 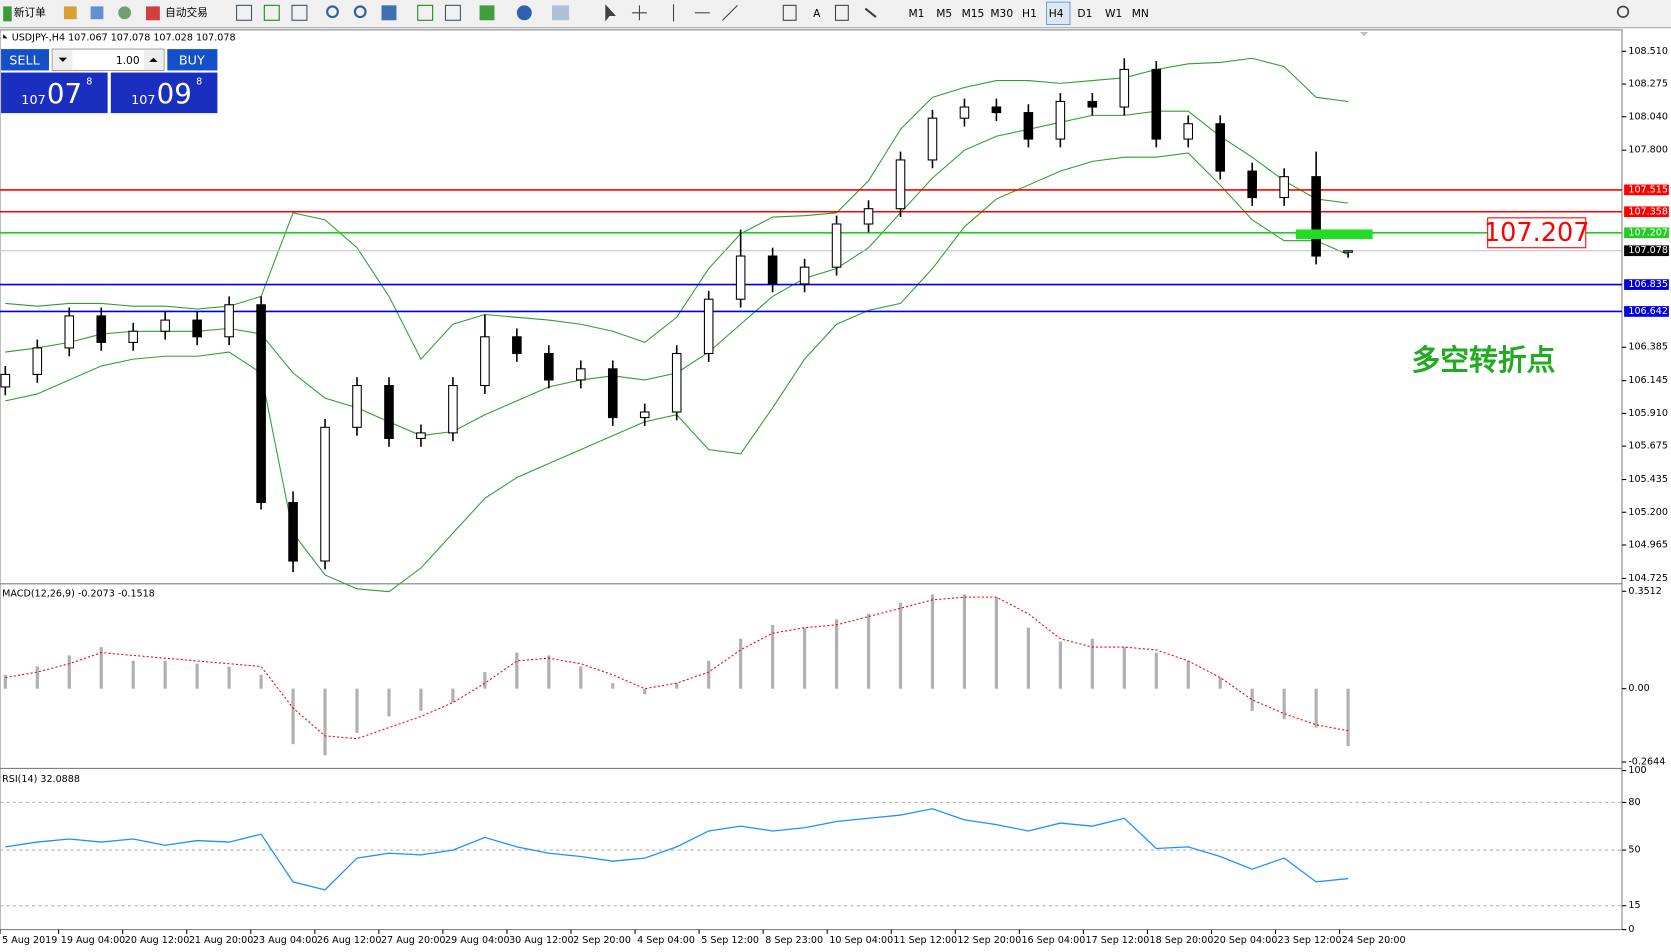 What do you see at coordinates (1646, 762) in the screenshot?
I see `y-tick-label: -0.2644` at bounding box center [1646, 762].